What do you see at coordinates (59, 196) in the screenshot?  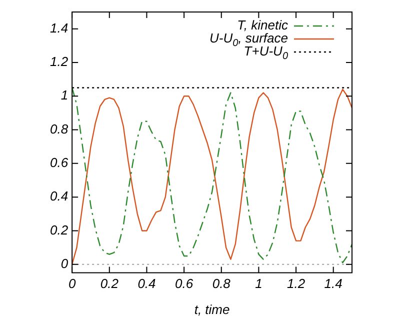 I see `y-tick-label: 0.4` at bounding box center [59, 196].